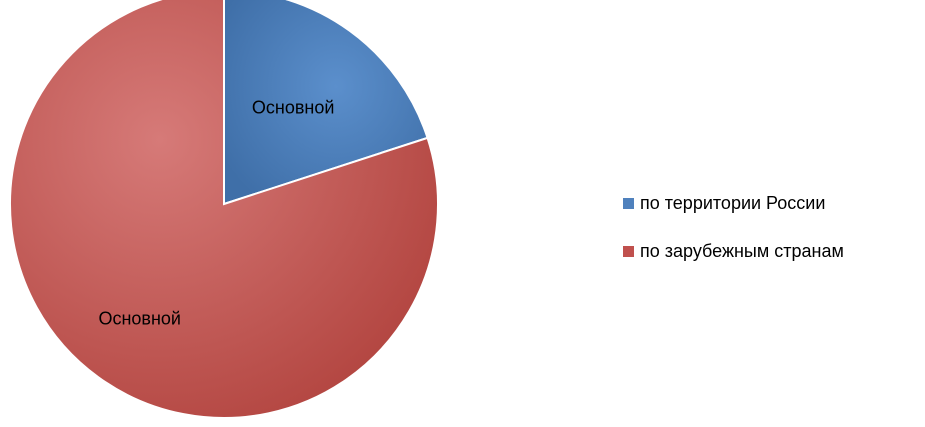 The image size is (925, 427). I want to click on data-label-foreign: Основной, so click(139, 319).